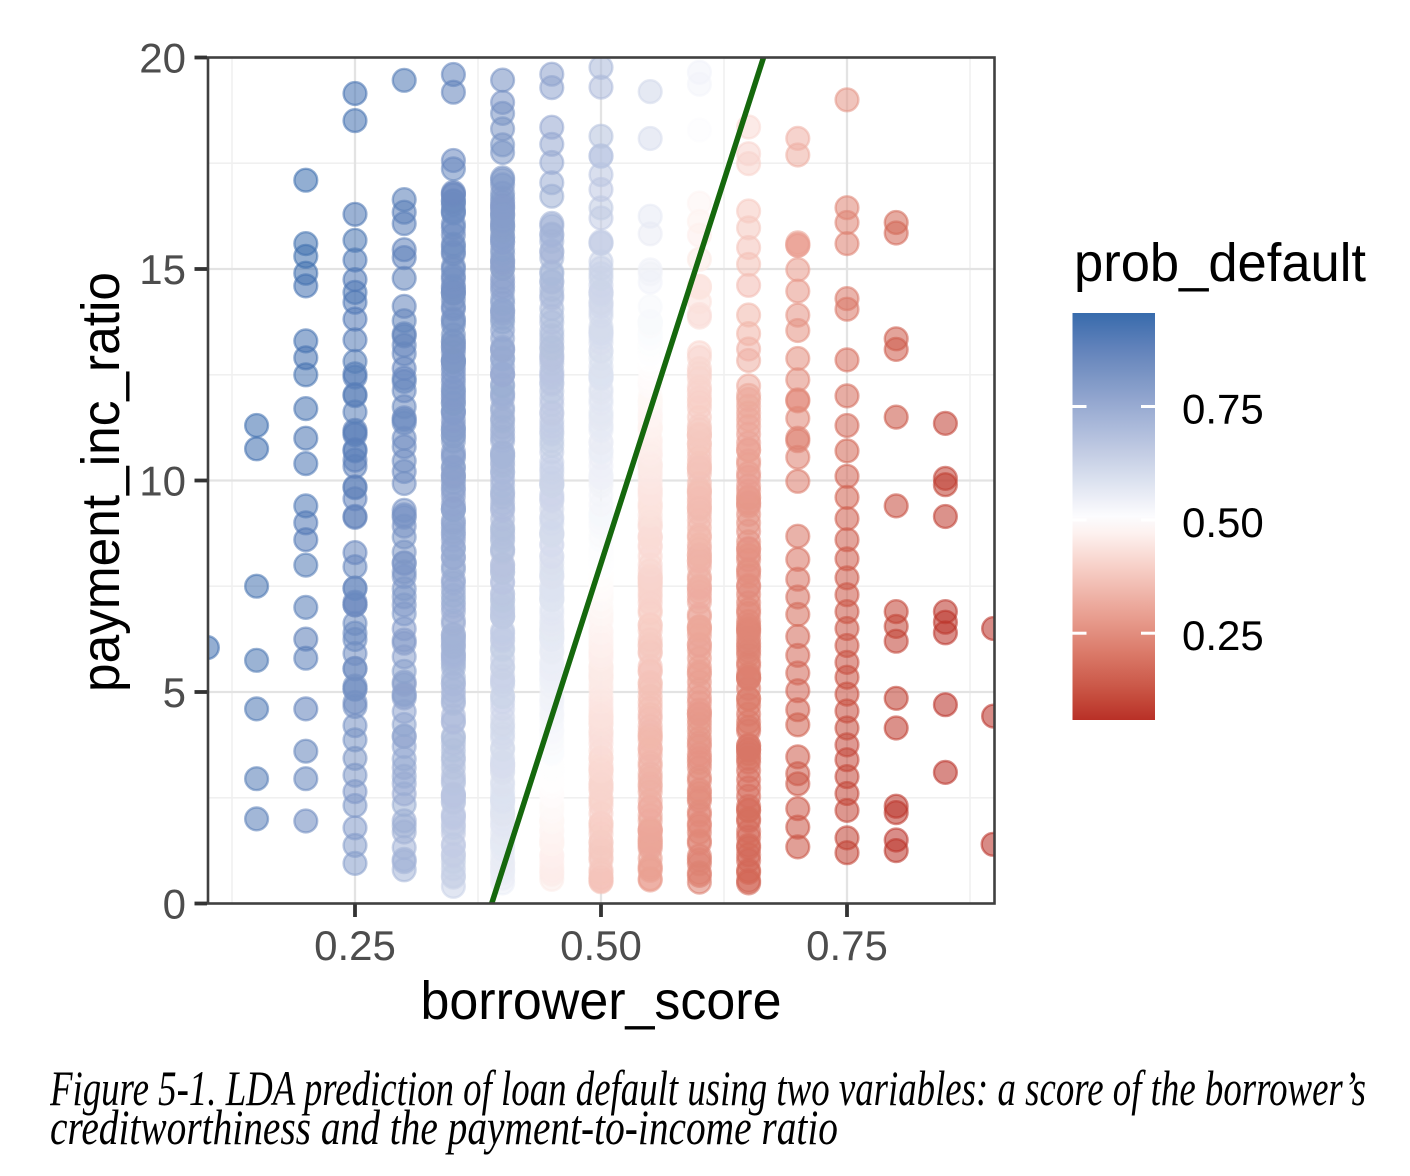 The image size is (1410, 1176). Describe the element at coordinates (174, 904) in the screenshot. I see `svg-text: 0` at that location.